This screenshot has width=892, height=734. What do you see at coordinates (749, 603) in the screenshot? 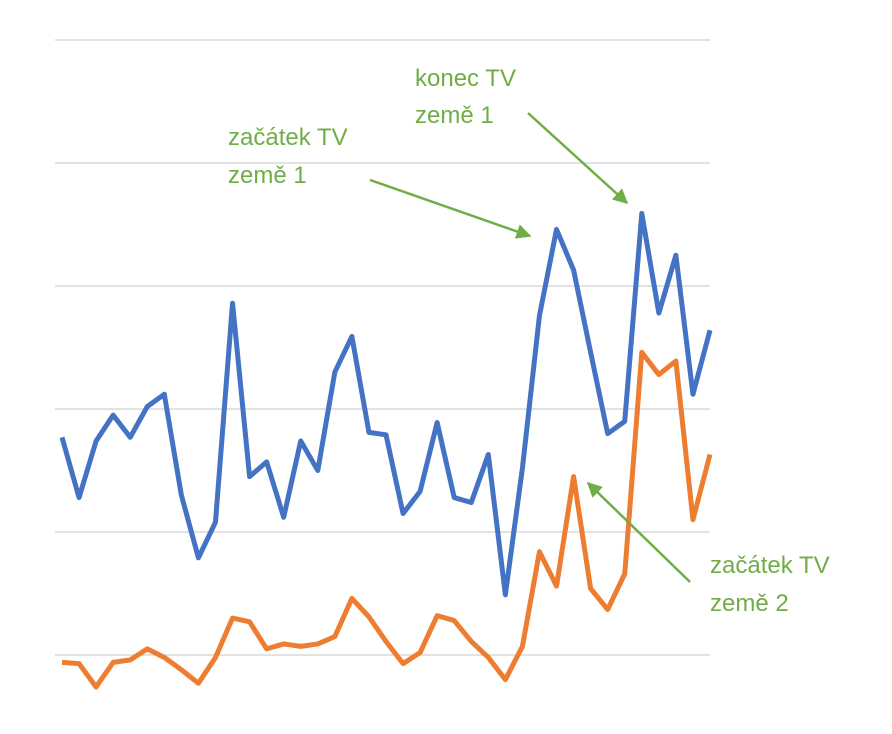
I see `annotation: země 2` at bounding box center [749, 603].